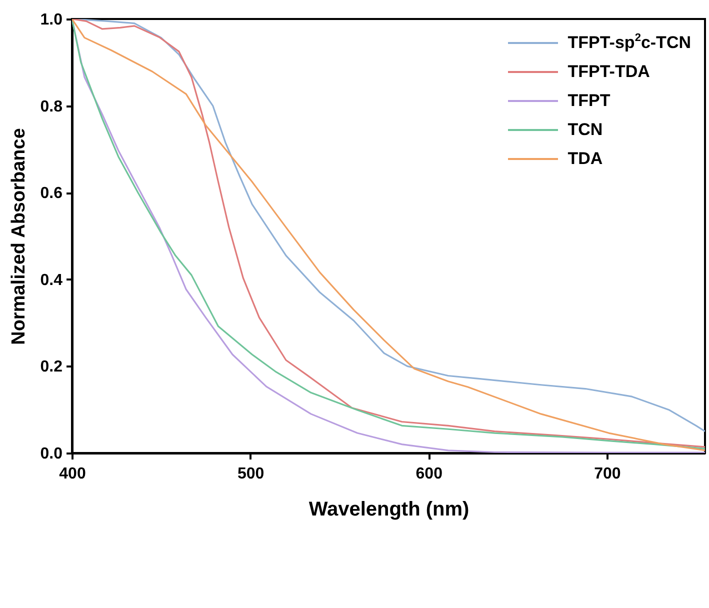  I want to click on x-tick-label: 500, so click(250, 474).